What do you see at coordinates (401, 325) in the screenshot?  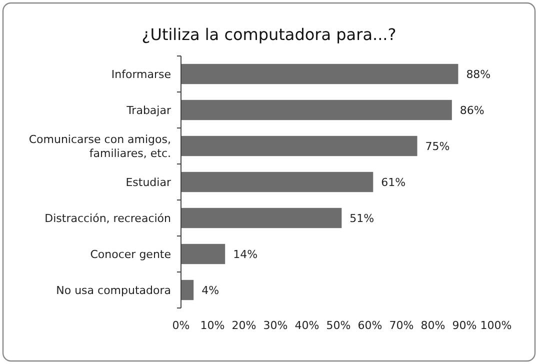 I see `x-tick-label: 70%` at bounding box center [401, 325].